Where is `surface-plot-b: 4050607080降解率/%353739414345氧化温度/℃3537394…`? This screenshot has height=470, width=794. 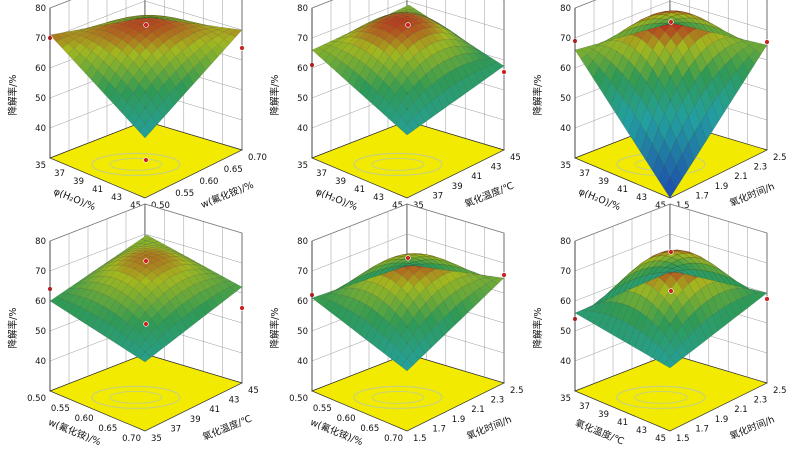
surface-plot-b: 4050607080降解率/%353739414345氧化温度/℃3537394… is located at coordinates (395, 106).